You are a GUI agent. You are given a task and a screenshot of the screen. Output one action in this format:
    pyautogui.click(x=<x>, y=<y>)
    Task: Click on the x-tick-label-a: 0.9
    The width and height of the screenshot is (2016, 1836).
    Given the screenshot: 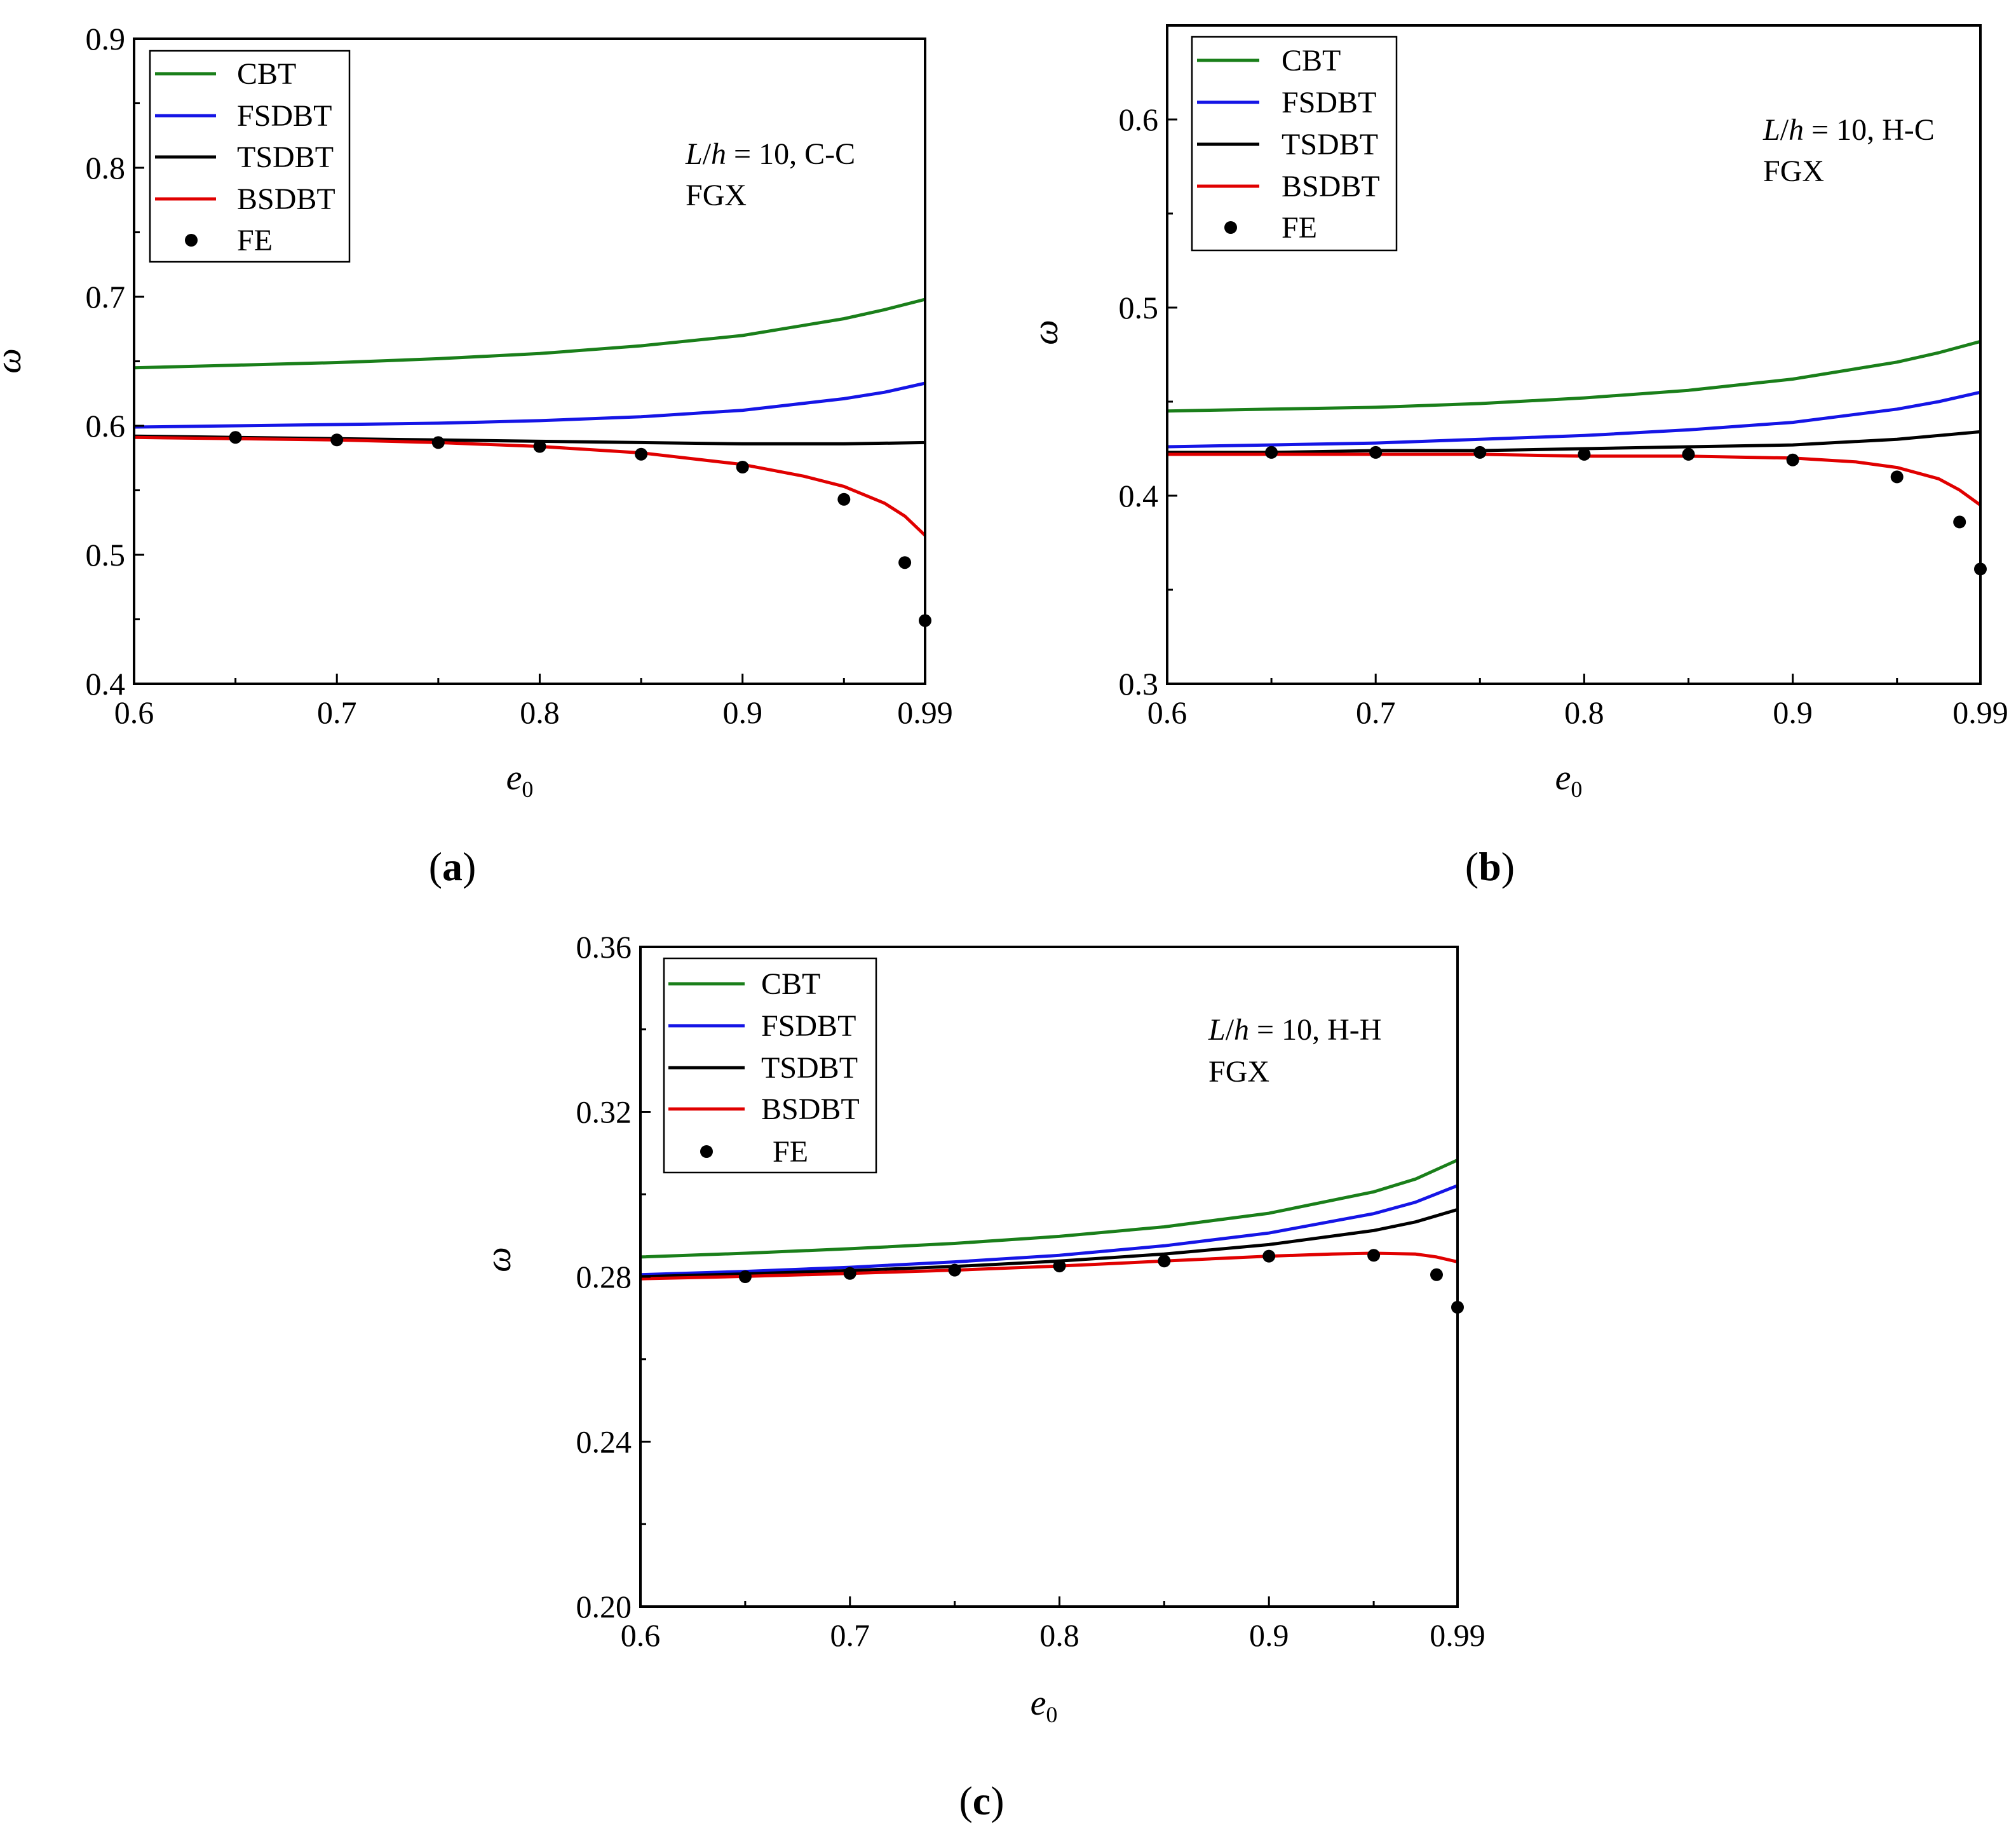 What is the action you would take?
    pyautogui.click(x=742, y=712)
    